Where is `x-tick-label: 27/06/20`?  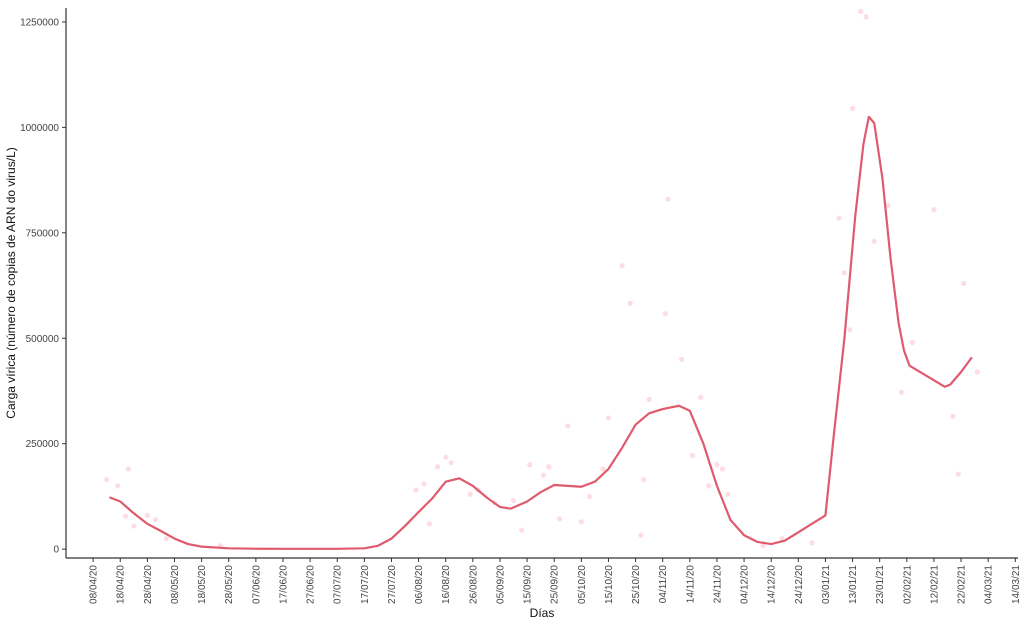 x-tick-label: 27/06/20 is located at coordinates (311, 584).